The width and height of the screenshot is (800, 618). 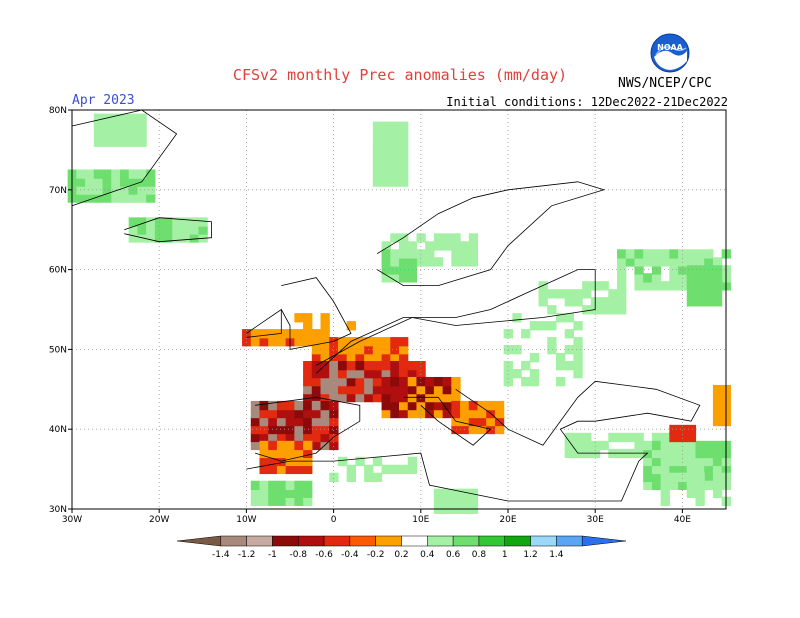 What do you see at coordinates (682, 520) in the screenshot?
I see `lon-tick-label: 40E` at bounding box center [682, 520].